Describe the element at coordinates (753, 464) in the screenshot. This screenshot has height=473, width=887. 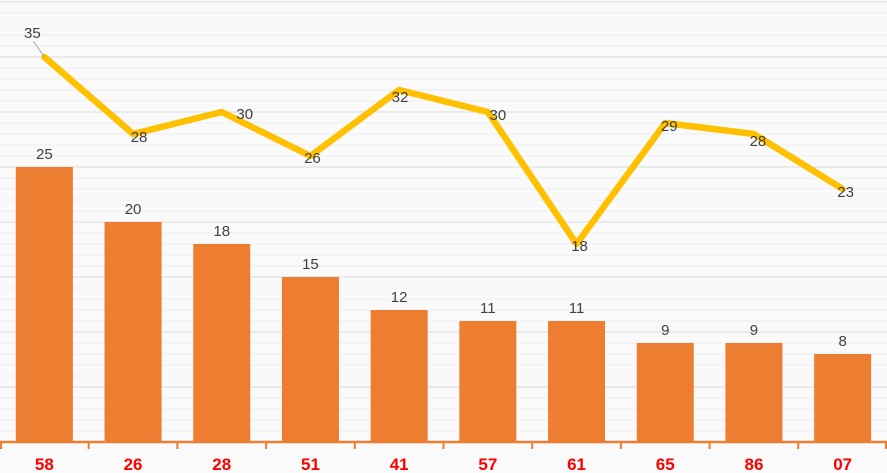
I see `x-axis-category-label: 86` at that location.